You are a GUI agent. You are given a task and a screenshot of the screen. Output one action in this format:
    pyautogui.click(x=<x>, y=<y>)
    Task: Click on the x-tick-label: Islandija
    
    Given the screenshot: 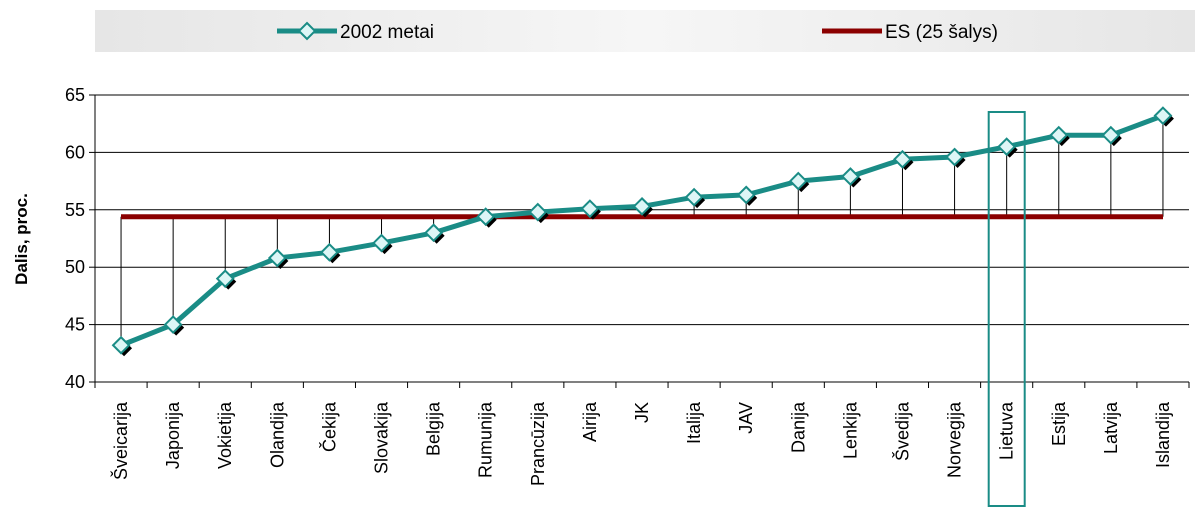 What is the action you would take?
    pyautogui.click(x=1163, y=434)
    